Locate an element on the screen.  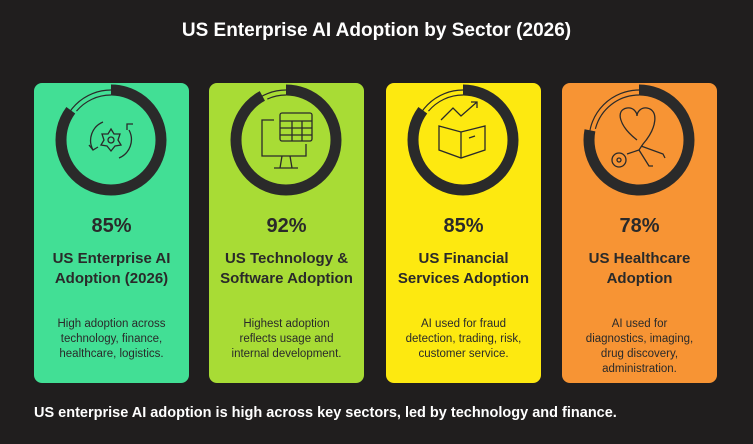
gear-cycle-icon is located at coordinates (110, 140).